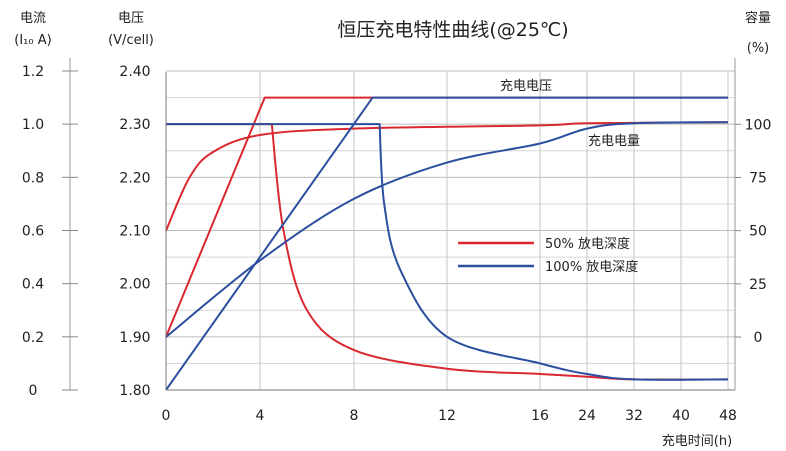  I want to click on annotation-charging-voltage: 充电电压, so click(526, 86).